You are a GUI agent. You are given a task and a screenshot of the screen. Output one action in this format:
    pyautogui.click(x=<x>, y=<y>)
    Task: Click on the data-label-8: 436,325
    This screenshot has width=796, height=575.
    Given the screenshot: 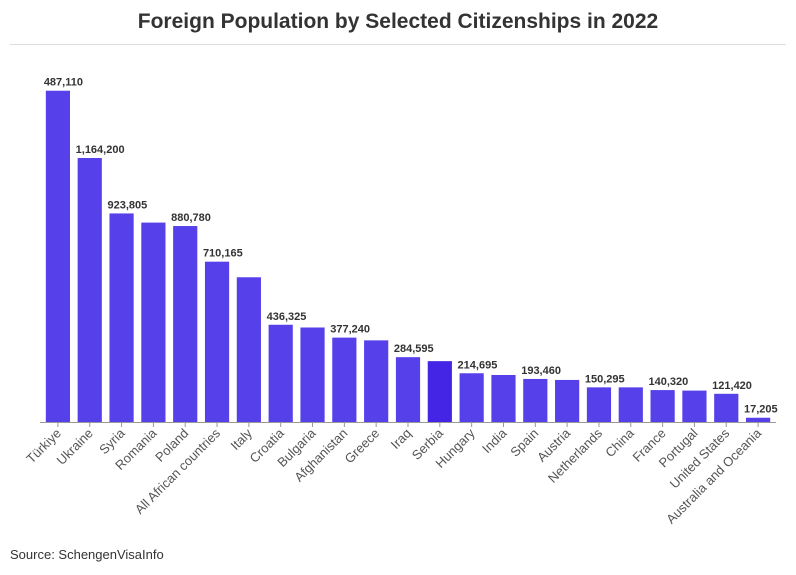 What is the action you would take?
    pyautogui.click(x=287, y=317)
    